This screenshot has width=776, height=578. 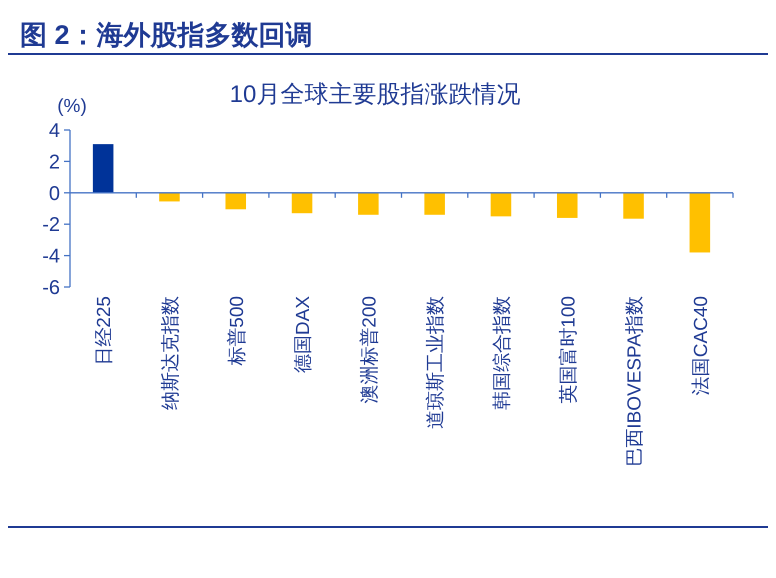 I want to click on x-tick-label: 巴西IBOVESPA指数, so click(x=635, y=381).